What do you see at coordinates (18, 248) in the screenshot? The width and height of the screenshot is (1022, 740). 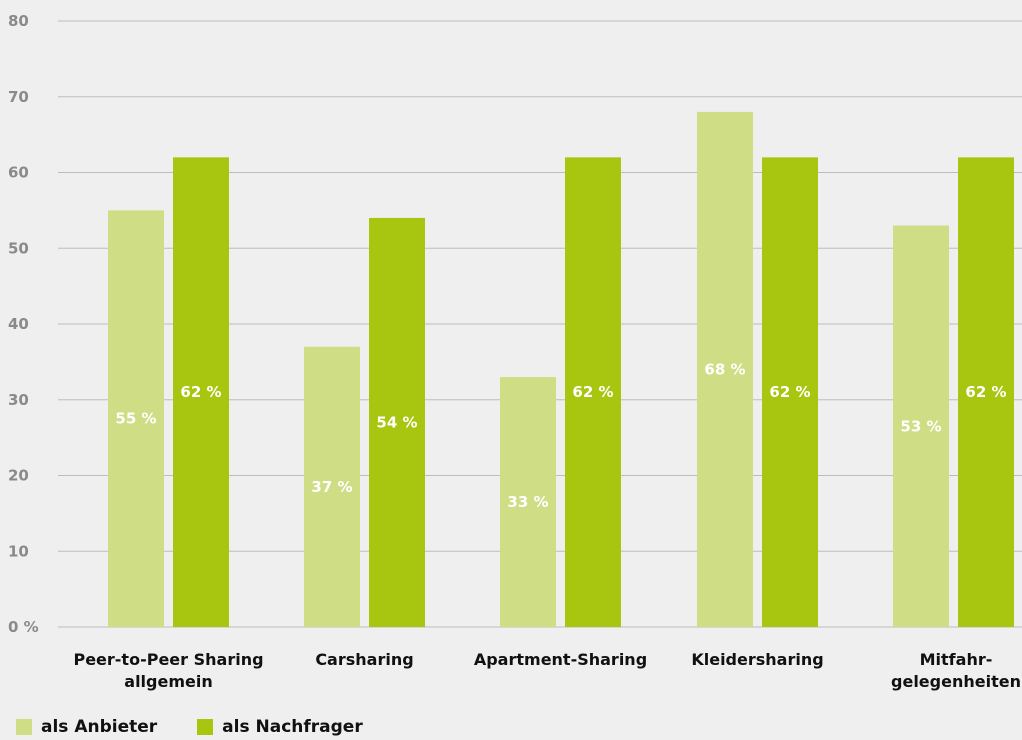 I see `y-tick-label: 50` at bounding box center [18, 248].